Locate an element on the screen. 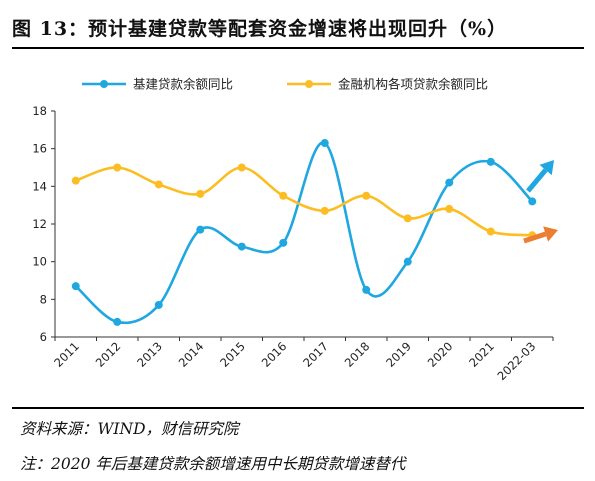  arrow-up-total-shaft is located at coordinates (535, 237).